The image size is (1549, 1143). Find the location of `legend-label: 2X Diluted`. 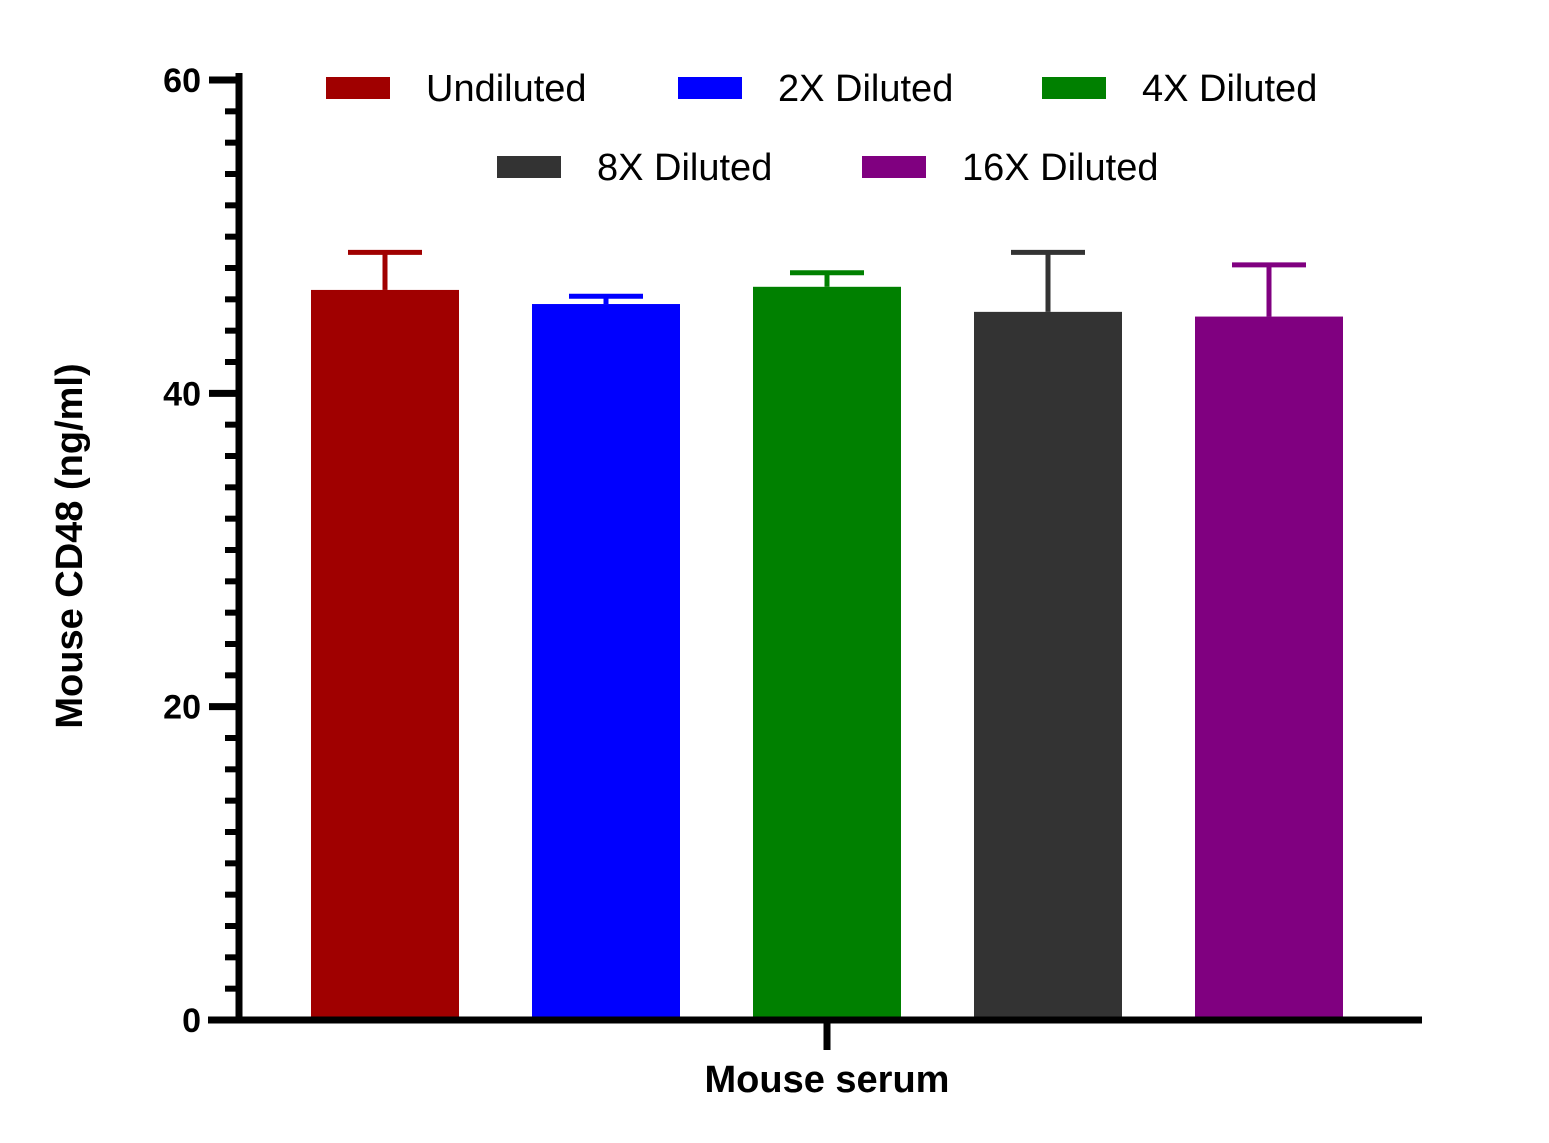

legend-label: 2X Diluted is located at coordinates (865, 89).